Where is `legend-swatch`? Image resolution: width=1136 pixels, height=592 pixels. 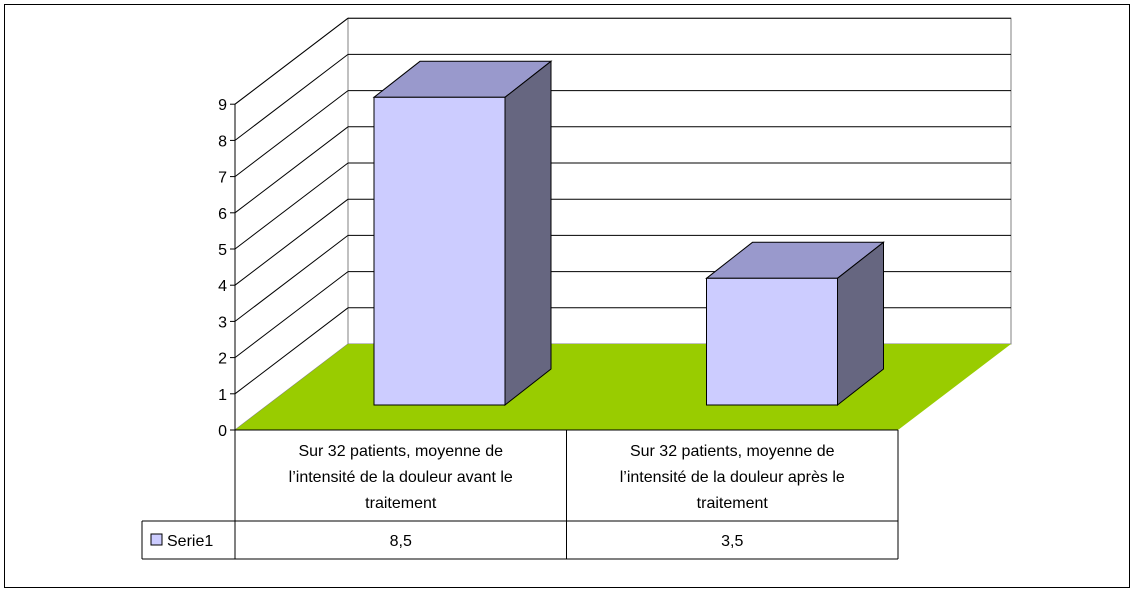 legend-swatch is located at coordinates (156, 539).